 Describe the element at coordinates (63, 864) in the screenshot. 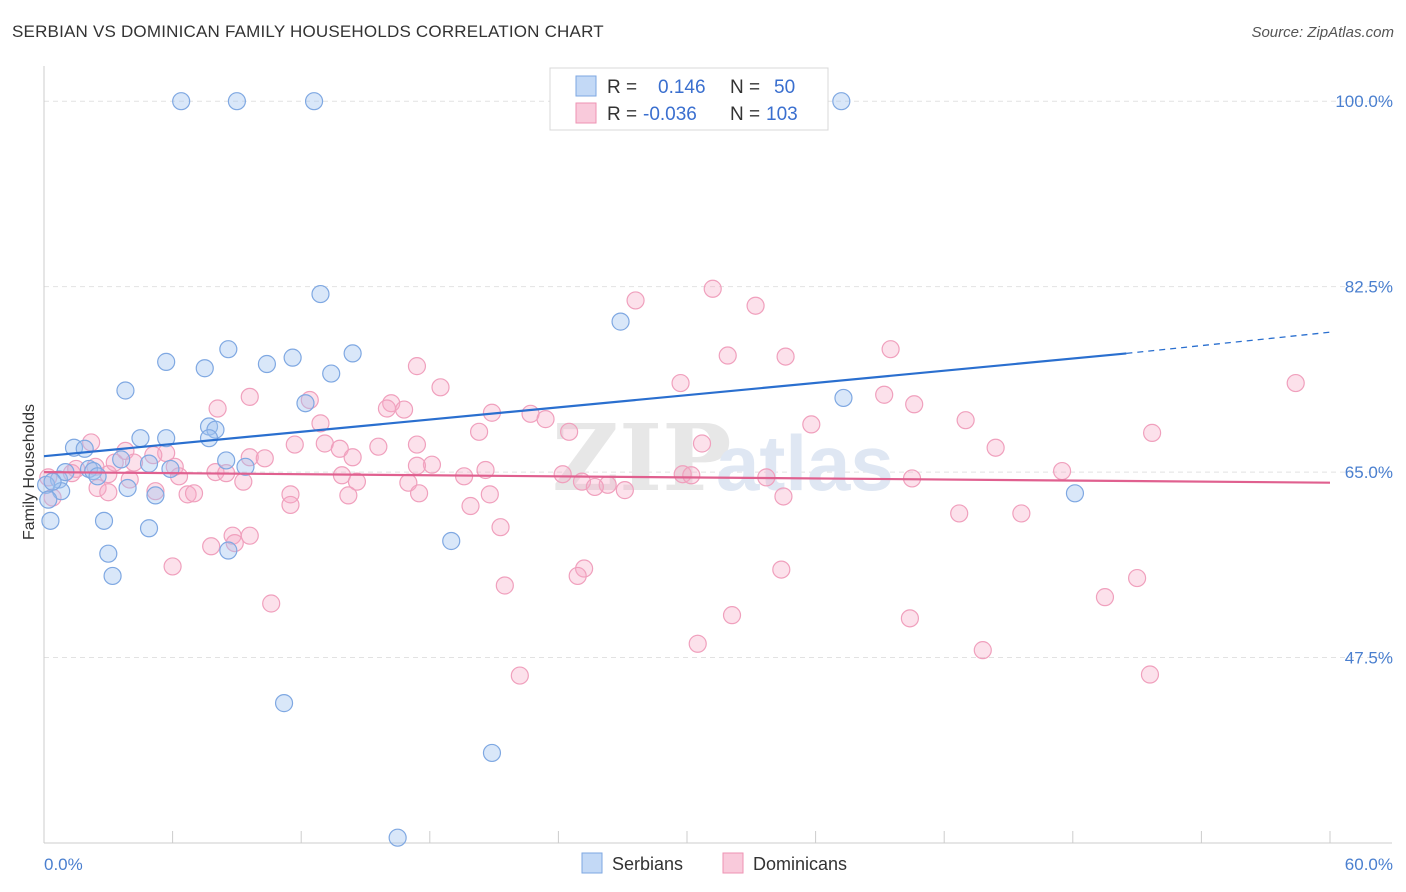

I see `x-tick-label-0: 0.0%` at that location.